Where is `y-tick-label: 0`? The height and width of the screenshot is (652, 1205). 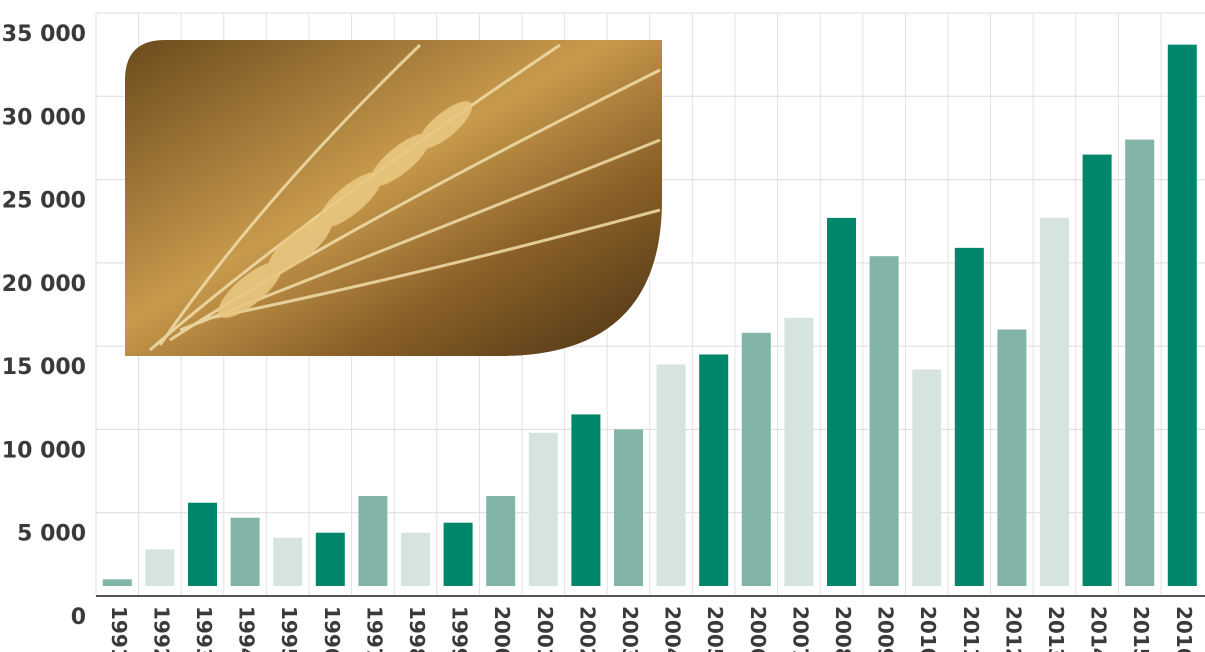 y-tick-label: 0 is located at coordinates (78, 617).